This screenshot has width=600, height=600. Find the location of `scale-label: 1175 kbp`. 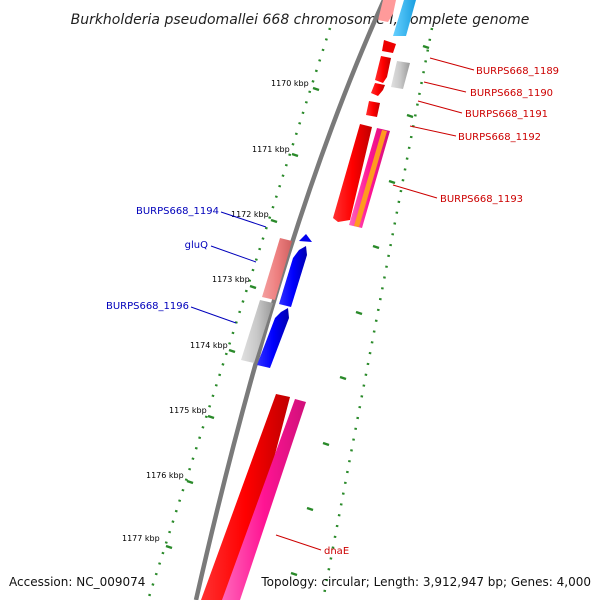

scale-label: 1175 kbp is located at coordinates (188, 410).